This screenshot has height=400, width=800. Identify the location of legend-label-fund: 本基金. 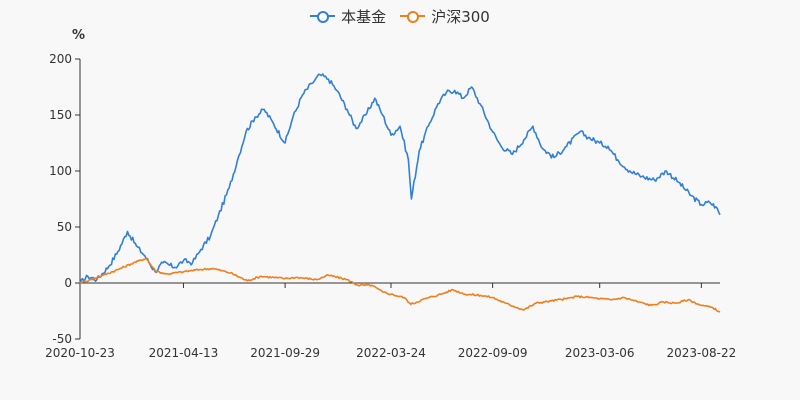
(364, 16).